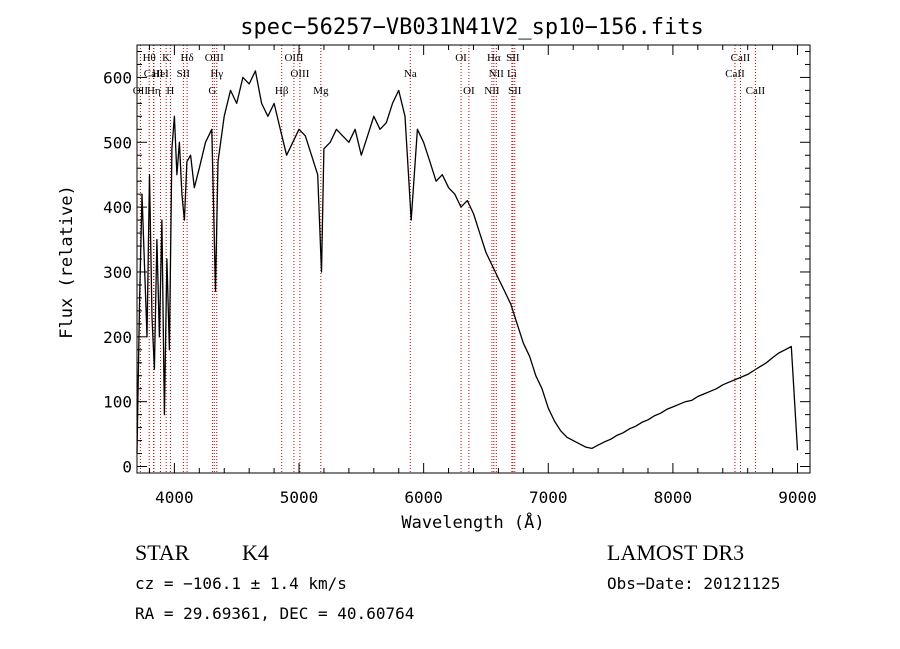  What do you see at coordinates (212, 91) in the screenshot?
I see `line-label-11: G` at bounding box center [212, 91].